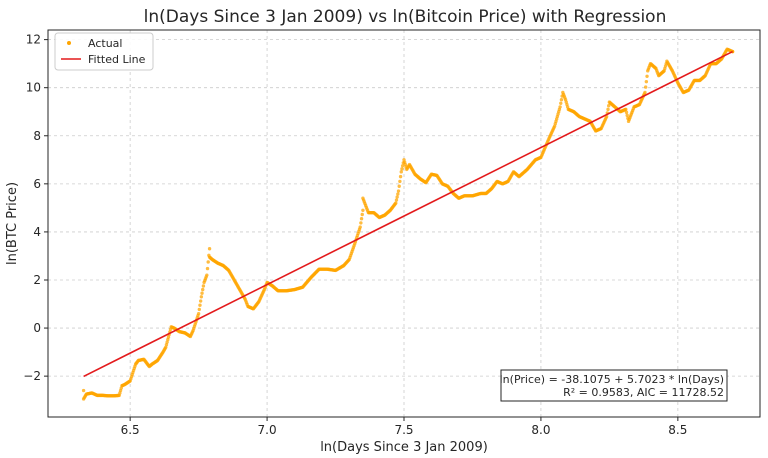 The height and width of the screenshot is (458, 768). Describe the element at coordinates (37, 328) in the screenshot. I see `y-tick-label: 0` at that location.